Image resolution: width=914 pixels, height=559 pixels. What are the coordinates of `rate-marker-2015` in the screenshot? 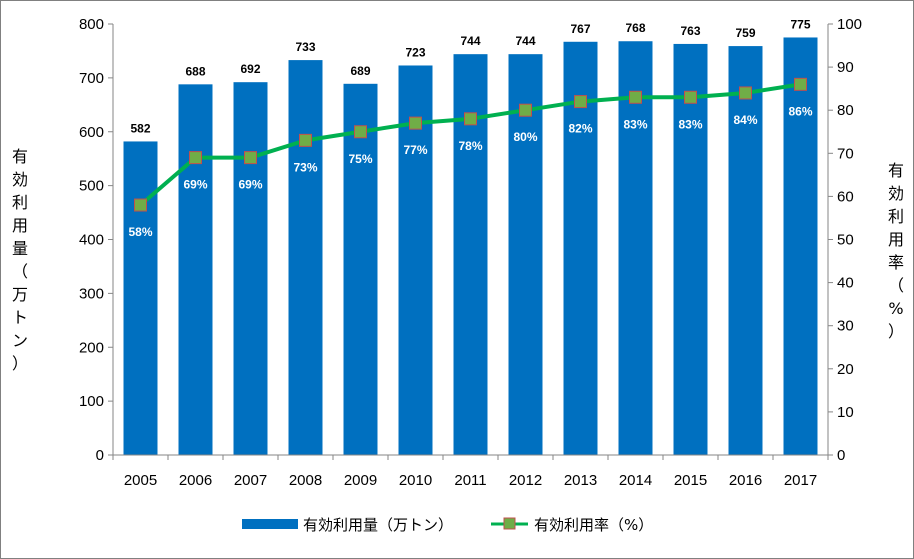 It's located at (690, 97).